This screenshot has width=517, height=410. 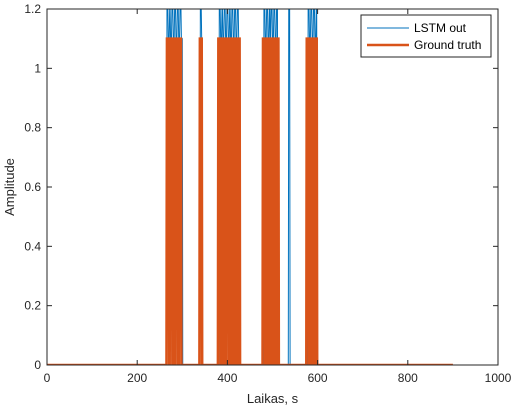 I want to click on y-axis-label: Amplitude, so click(x=9, y=187).